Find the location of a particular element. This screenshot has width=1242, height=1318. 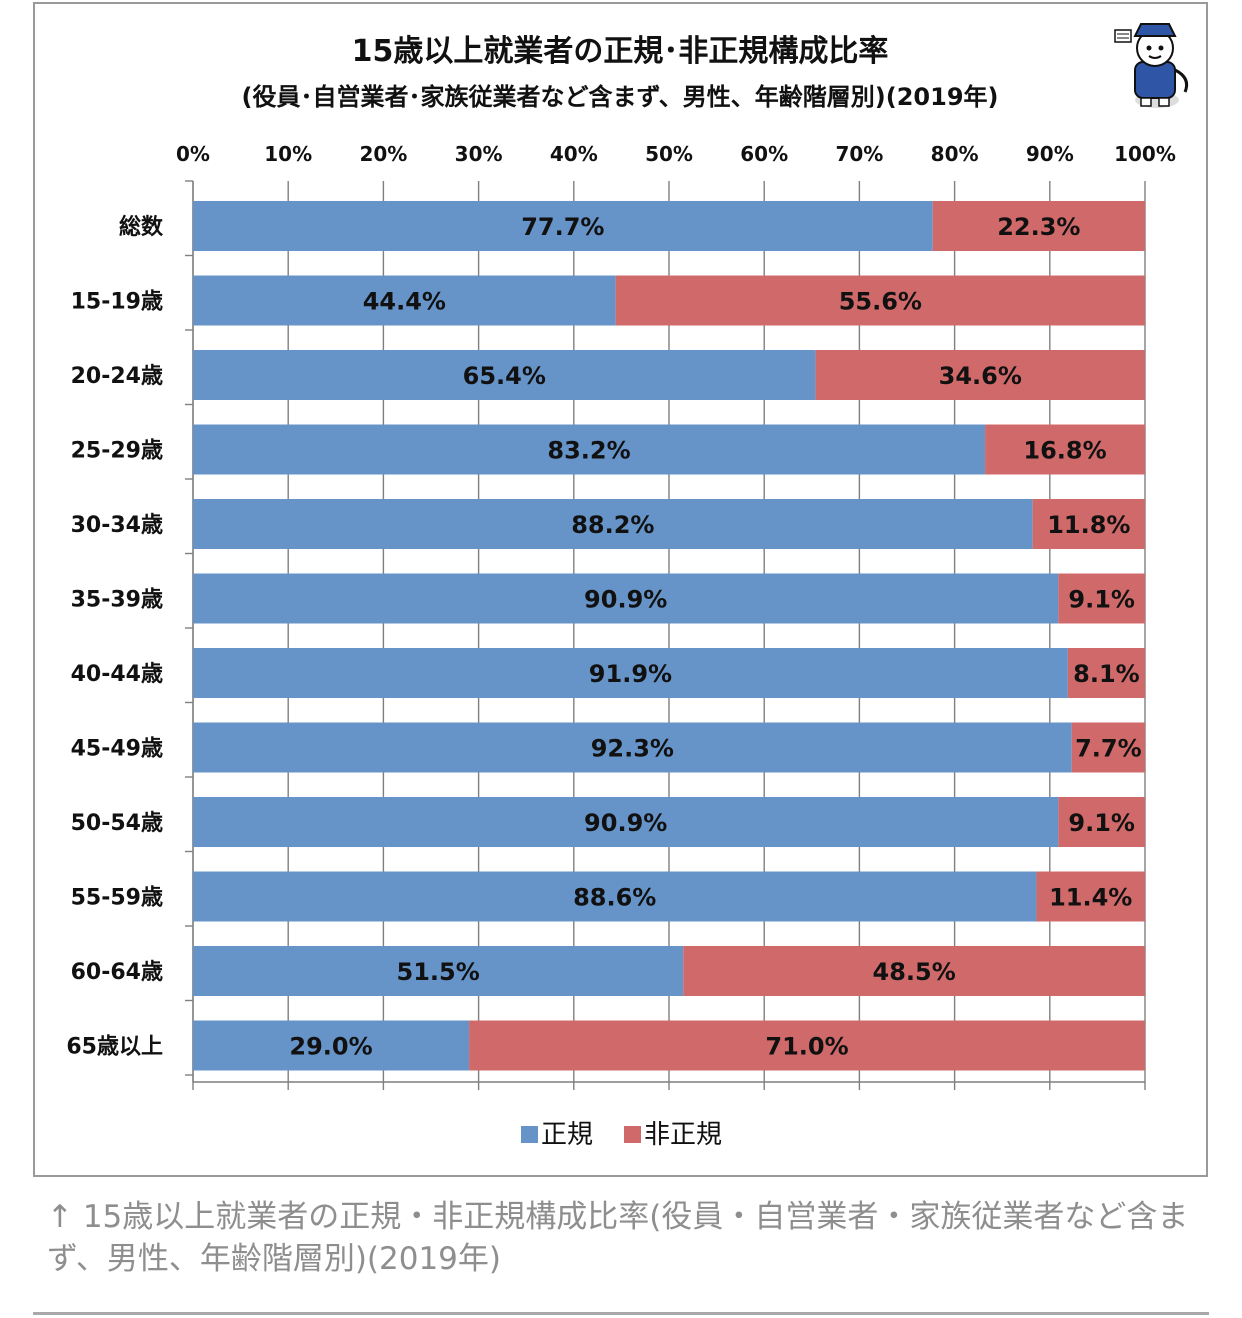

data-label-nonregular: 71.0% is located at coordinates (806, 1047).